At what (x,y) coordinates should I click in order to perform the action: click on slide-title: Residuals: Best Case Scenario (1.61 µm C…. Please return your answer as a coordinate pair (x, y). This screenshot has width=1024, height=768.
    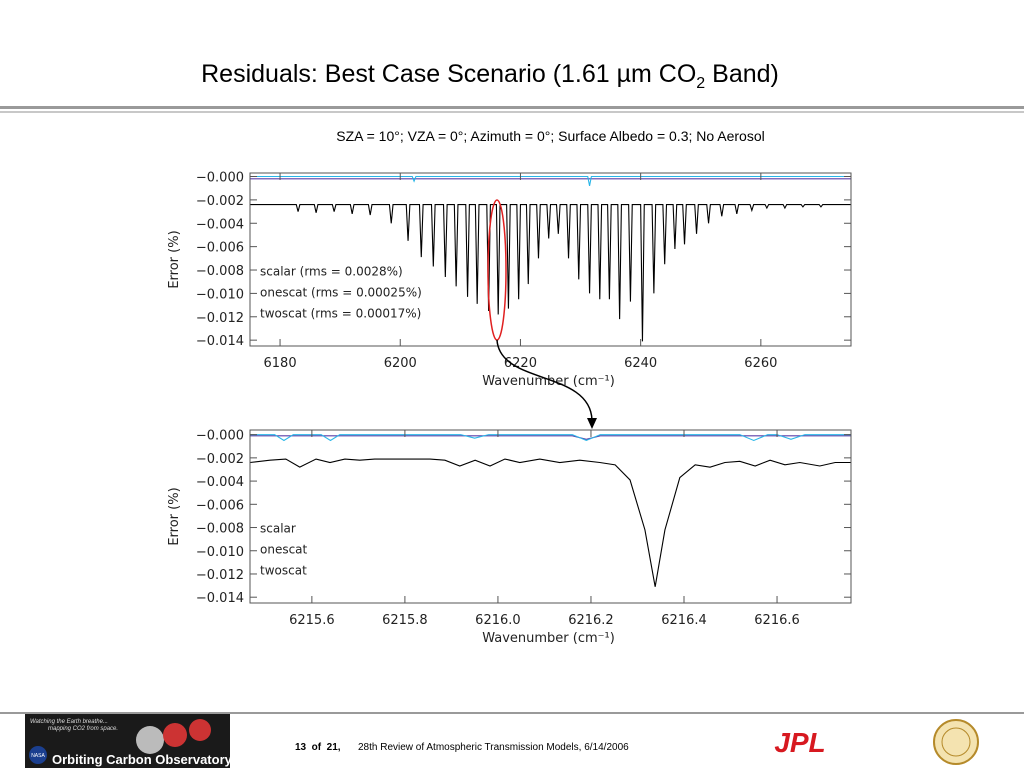
    Looking at the image, I should click on (490, 76).